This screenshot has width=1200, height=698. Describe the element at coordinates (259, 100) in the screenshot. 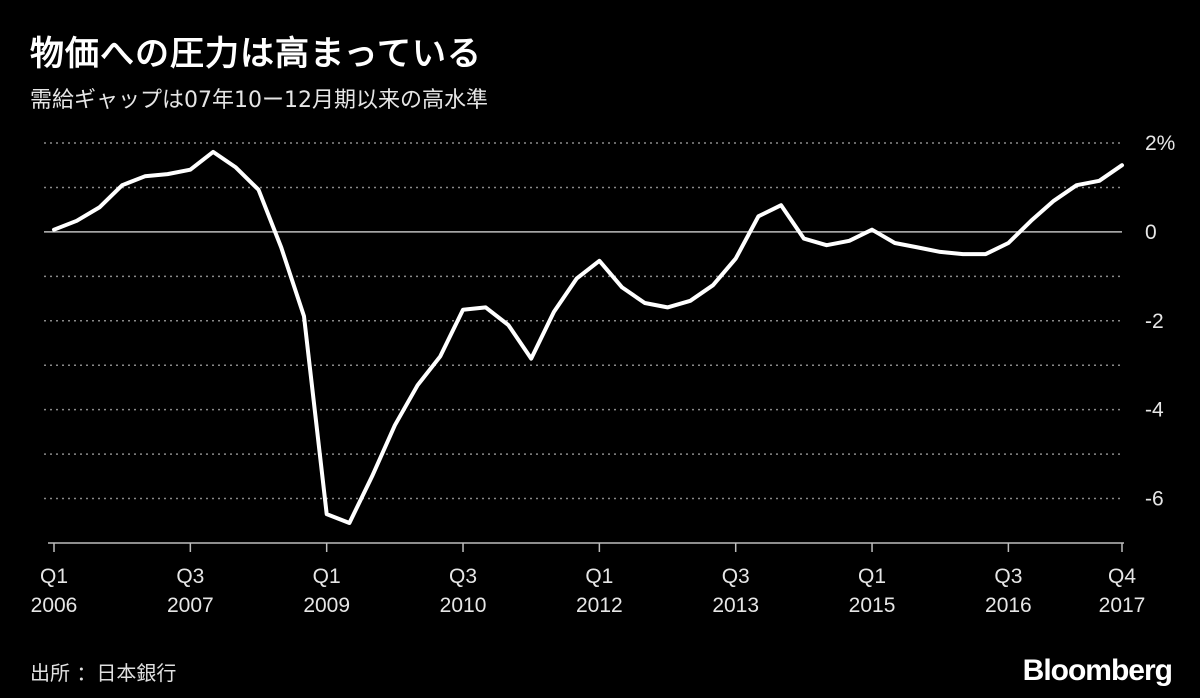

I see `chart-subtitle: 需給ギャップは07年10ー12月期以来の高水準` at that location.